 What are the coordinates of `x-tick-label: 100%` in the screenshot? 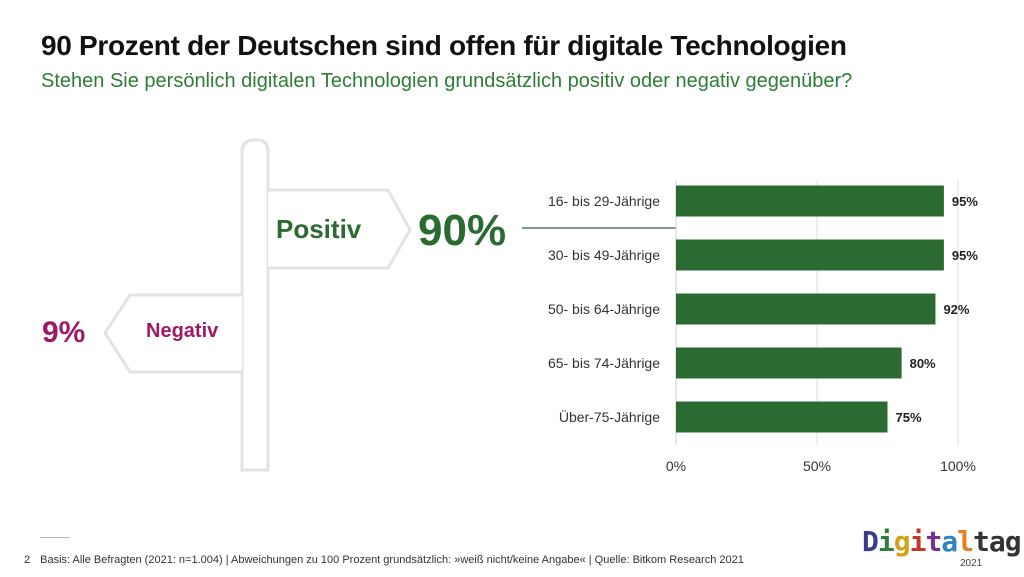 It's located at (958, 466).